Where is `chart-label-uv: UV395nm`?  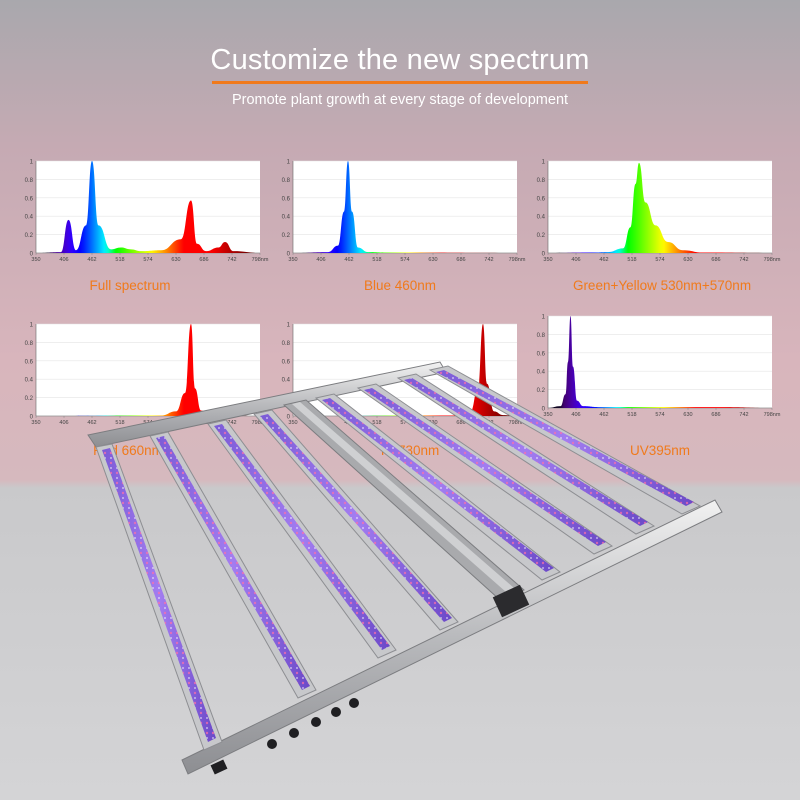 chart-label-uv: UV395nm is located at coordinates (660, 450).